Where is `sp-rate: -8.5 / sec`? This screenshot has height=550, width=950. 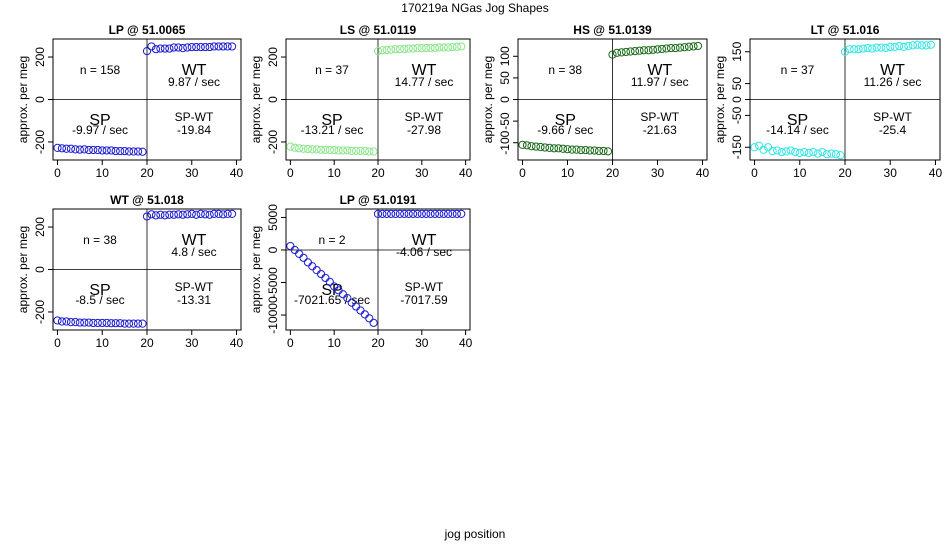
sp-rate: -8.5 / sec is located at coordinates (99, 300).